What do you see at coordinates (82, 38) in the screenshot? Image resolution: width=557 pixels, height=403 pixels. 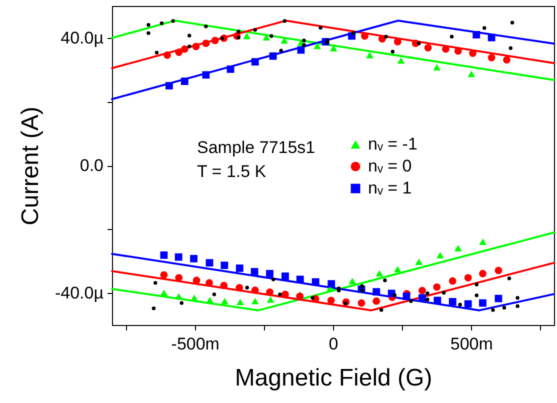 I see `y-tick-label: 40.0µ` at bounding box center [82, 38].